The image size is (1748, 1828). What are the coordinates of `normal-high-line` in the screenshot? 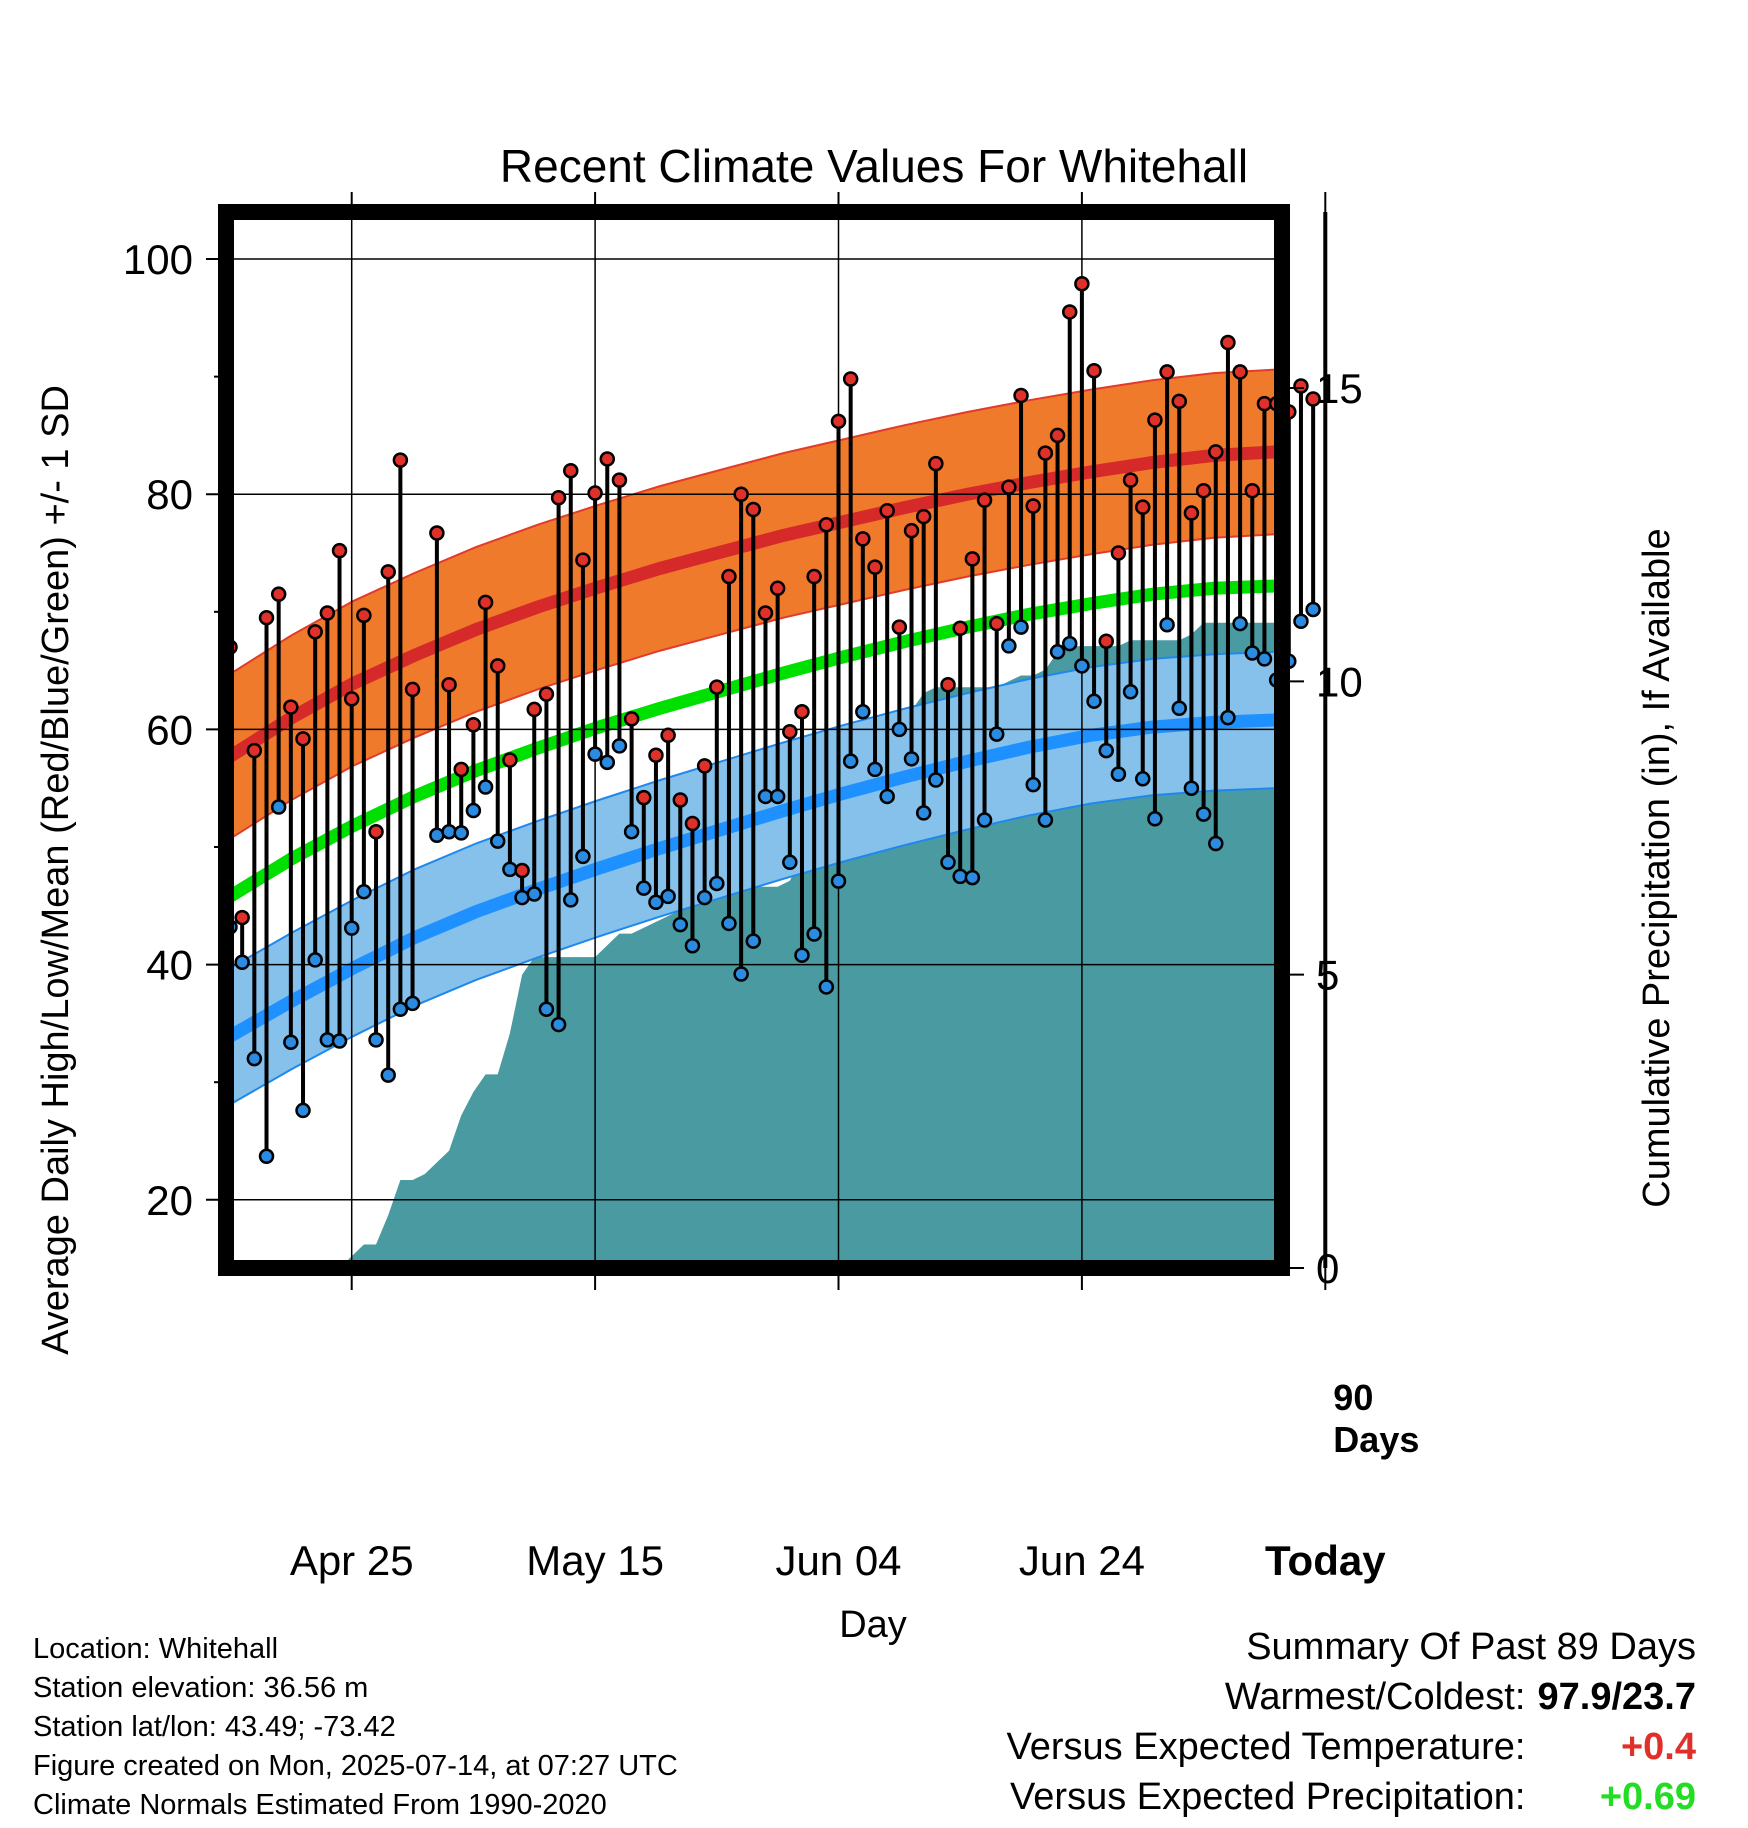 It's located at (754, 603).